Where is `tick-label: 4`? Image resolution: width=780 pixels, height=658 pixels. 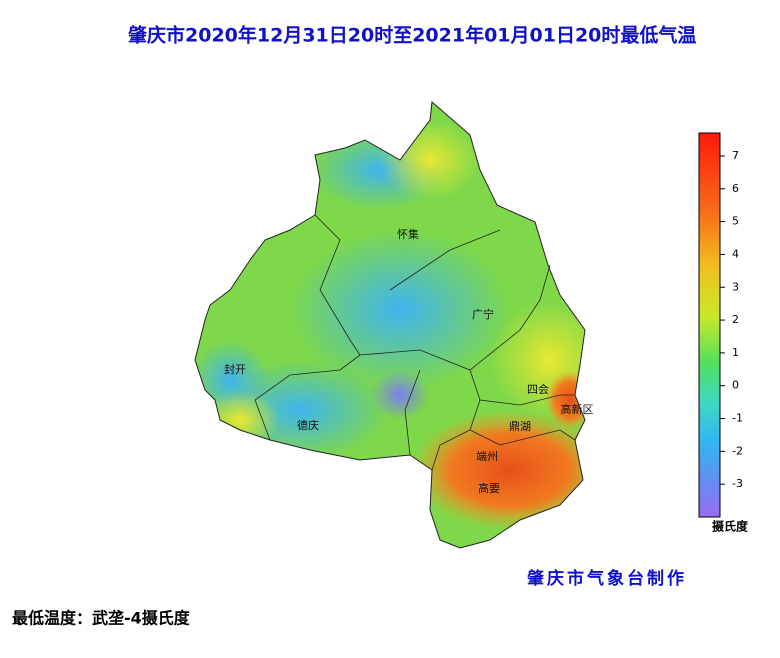 tick-label: 4 is located at coordinates (735, 253).